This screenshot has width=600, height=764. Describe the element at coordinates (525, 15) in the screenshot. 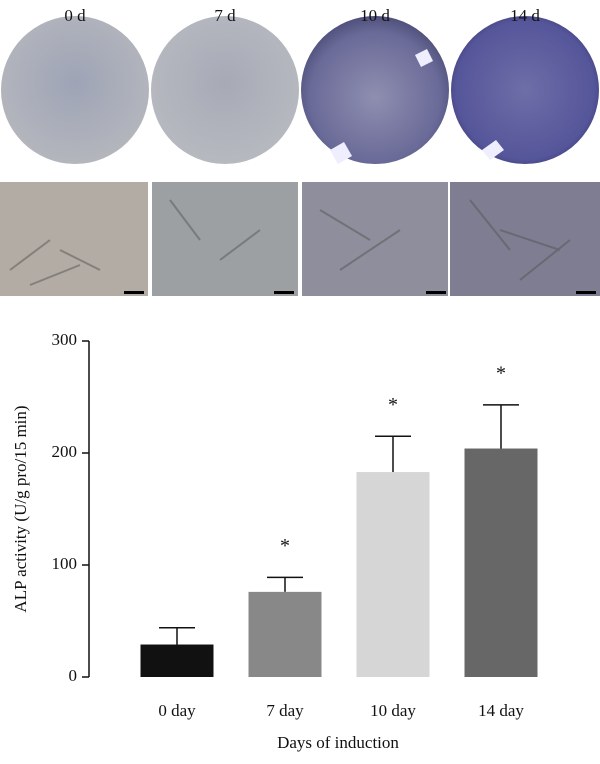

I see `image-label: 14 d` at that location.